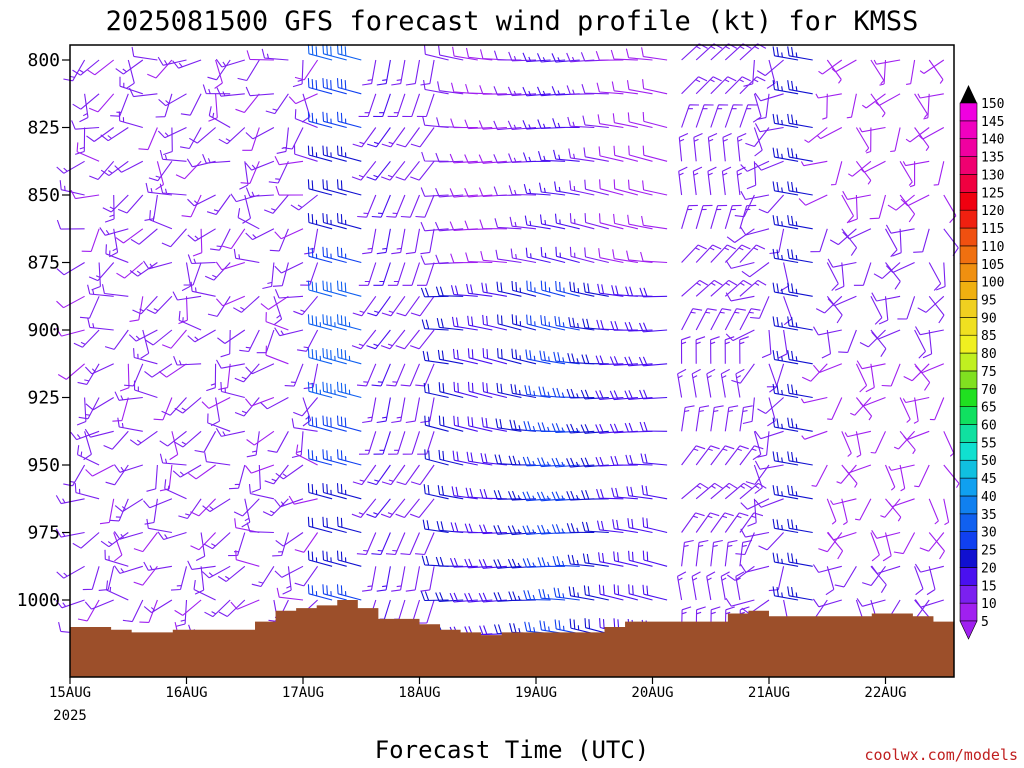 The height and width of the screenshot is (768, 1024). I want to click on colorbar-label: 85, so click(989, 336).